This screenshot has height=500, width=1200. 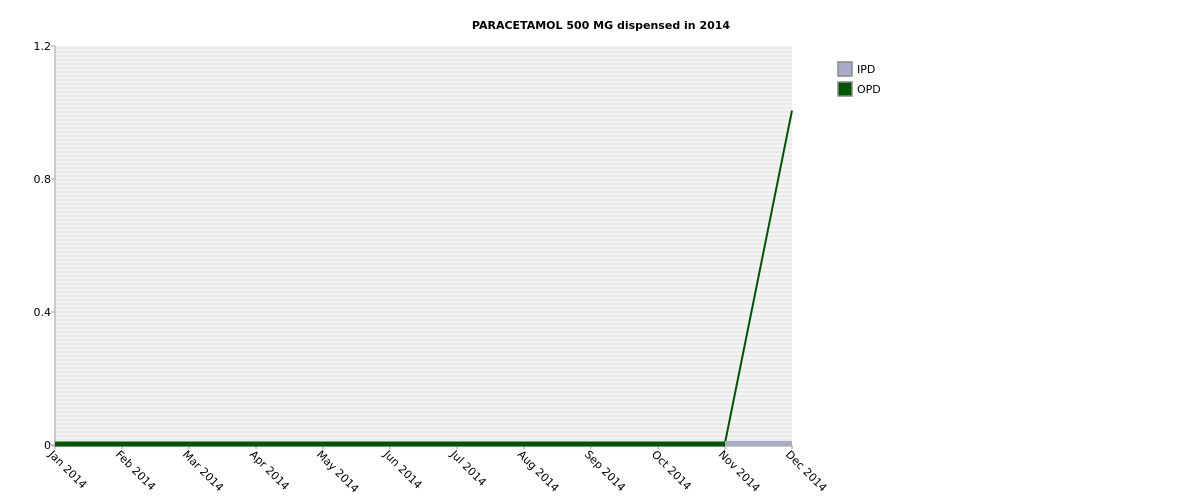 What do you see at coordinates (203, 471) in the screenshot?
I see `x-tick-label: Mar 2014` at bounding box center [203, 471].